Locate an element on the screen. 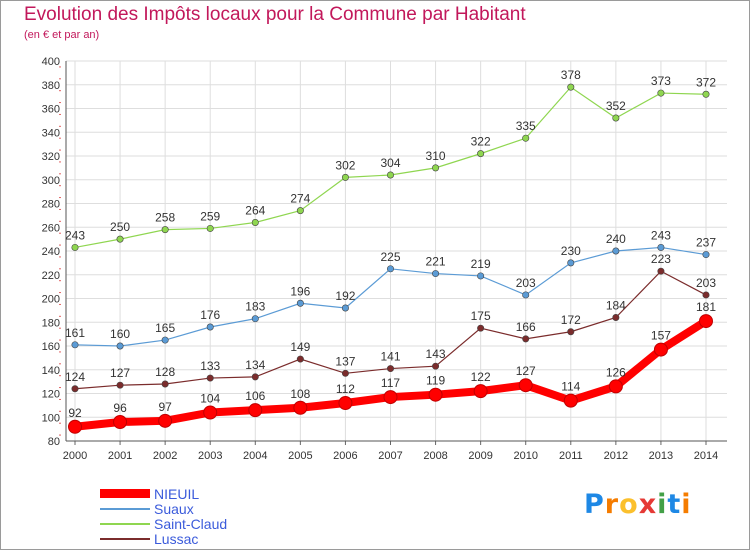 Image resolution: width=750 pixels, height=550 pixels. logo-letter: o is located at coordinates (629, 504).